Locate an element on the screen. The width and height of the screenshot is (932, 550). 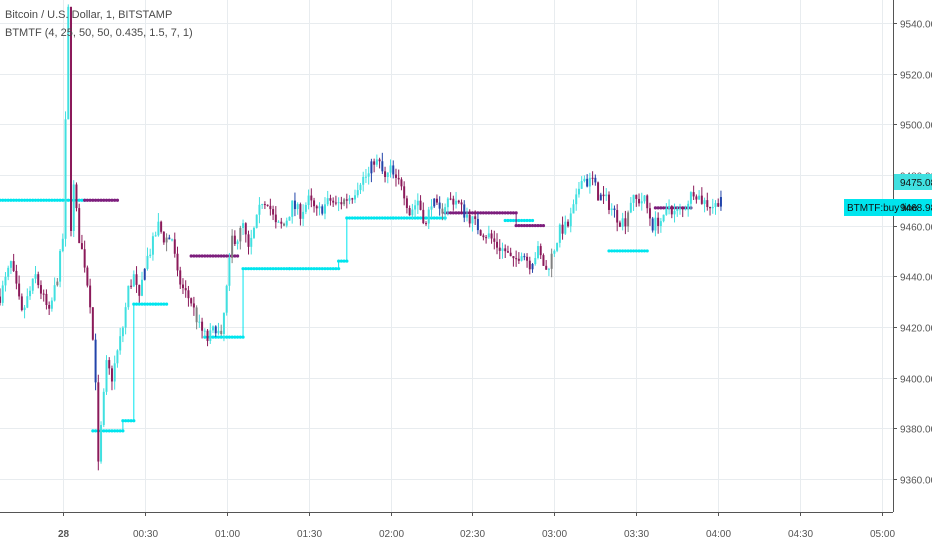
y-tick-label: 9460.00 is located at coordinates (916, 228).